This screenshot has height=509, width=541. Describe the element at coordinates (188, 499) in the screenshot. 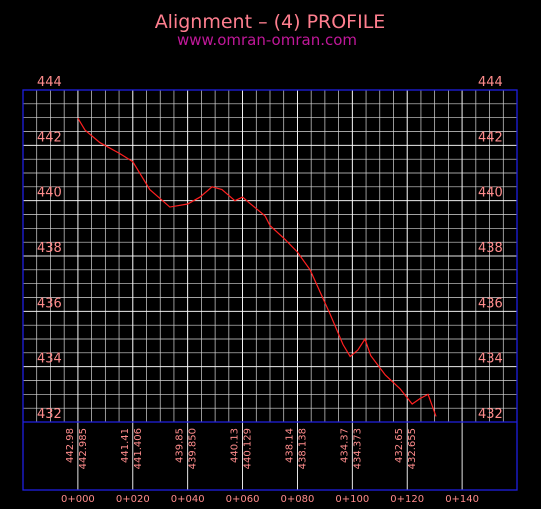

I see `x-tick-label: 0+040` at that location.